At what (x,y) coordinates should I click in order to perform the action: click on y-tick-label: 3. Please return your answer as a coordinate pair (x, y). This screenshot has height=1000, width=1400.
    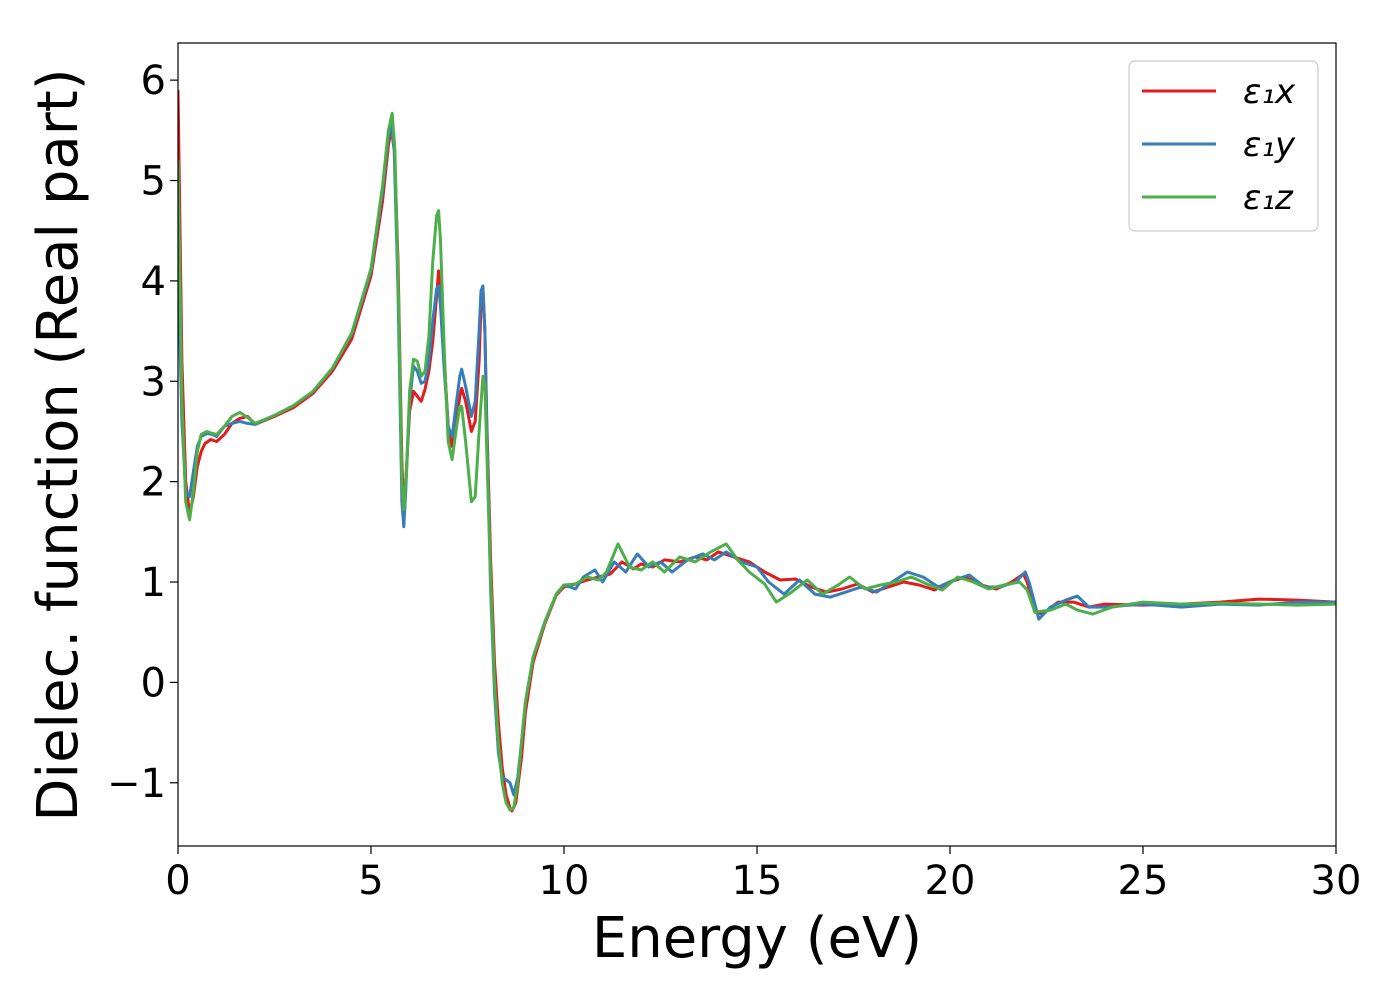
    Looking at the image, I should click on (153, 382).